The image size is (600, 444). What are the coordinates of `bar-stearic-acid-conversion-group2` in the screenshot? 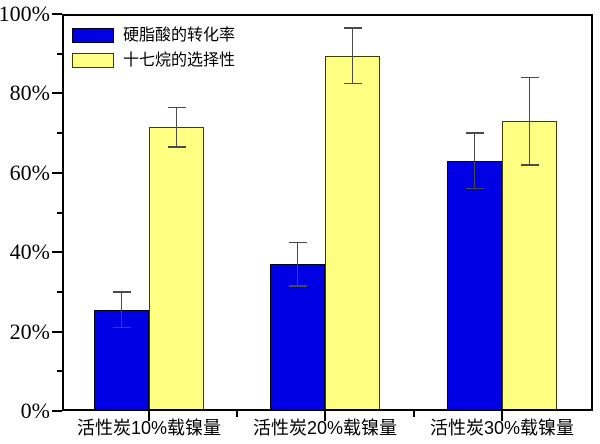 It's located at (297, 337).